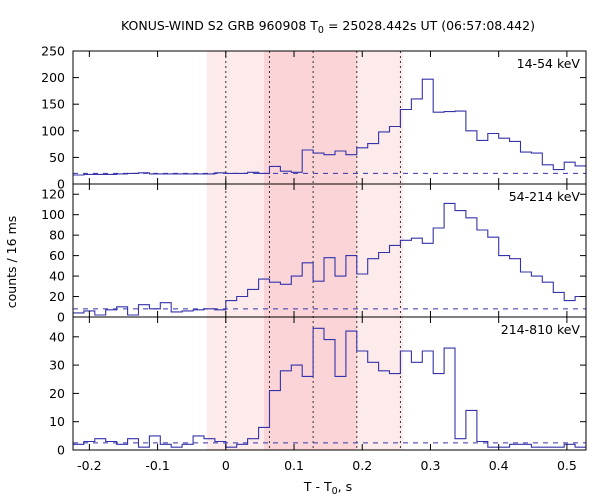 The height and width of the screenshot is (500, 600). I want to click on y-tick-label: 30, so click(57, 365).